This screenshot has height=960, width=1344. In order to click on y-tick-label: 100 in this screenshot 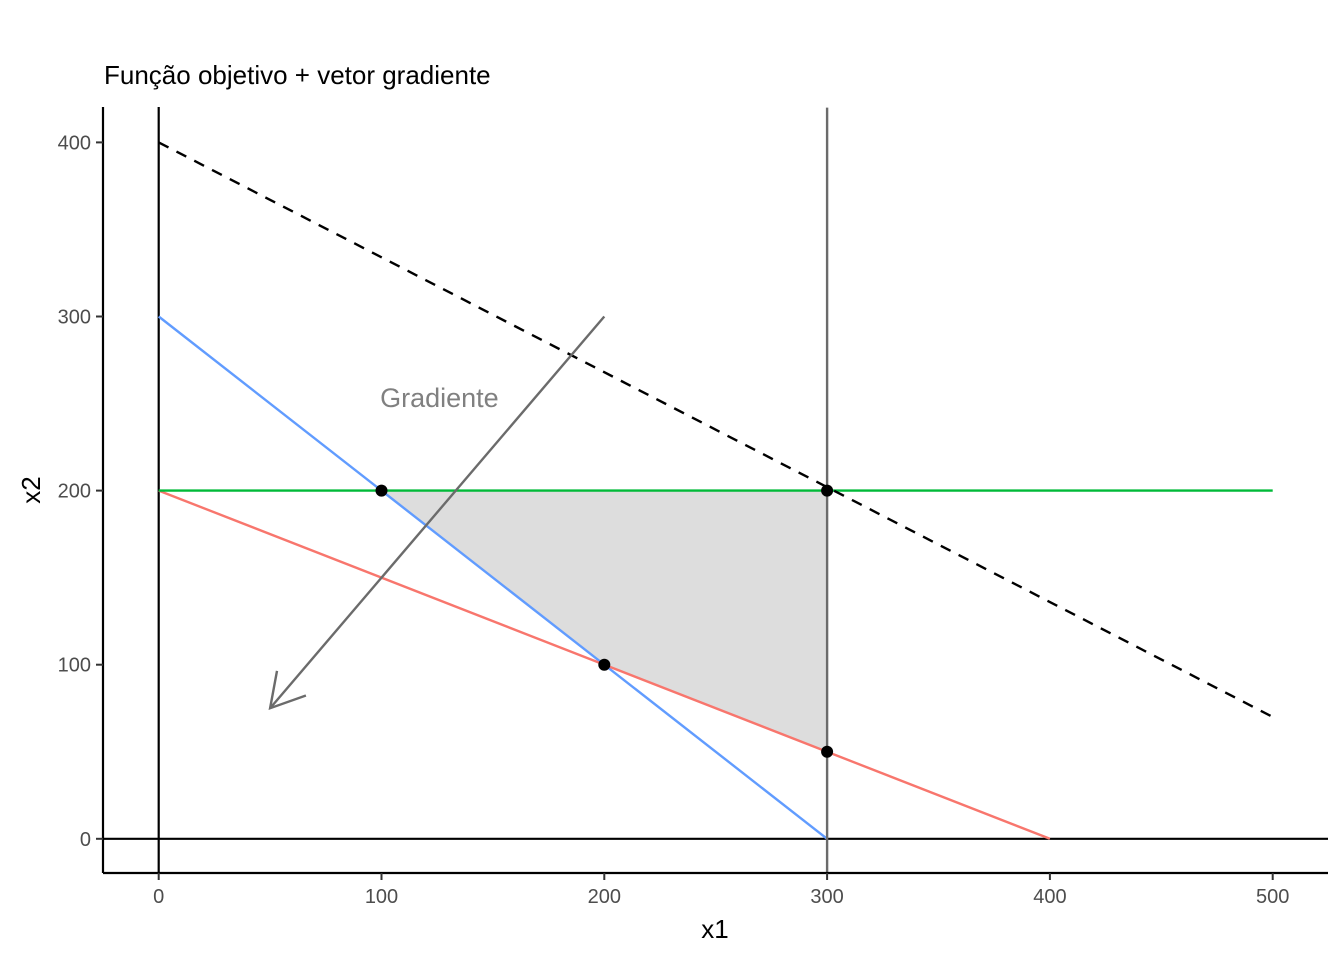, I will do `click(74, 666)`.